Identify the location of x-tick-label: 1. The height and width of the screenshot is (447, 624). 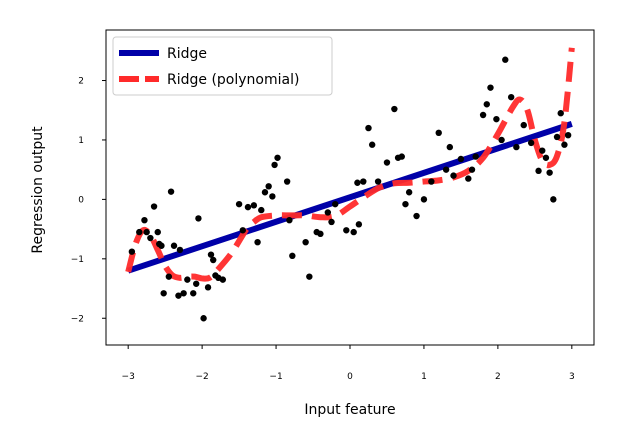
(424, 377).